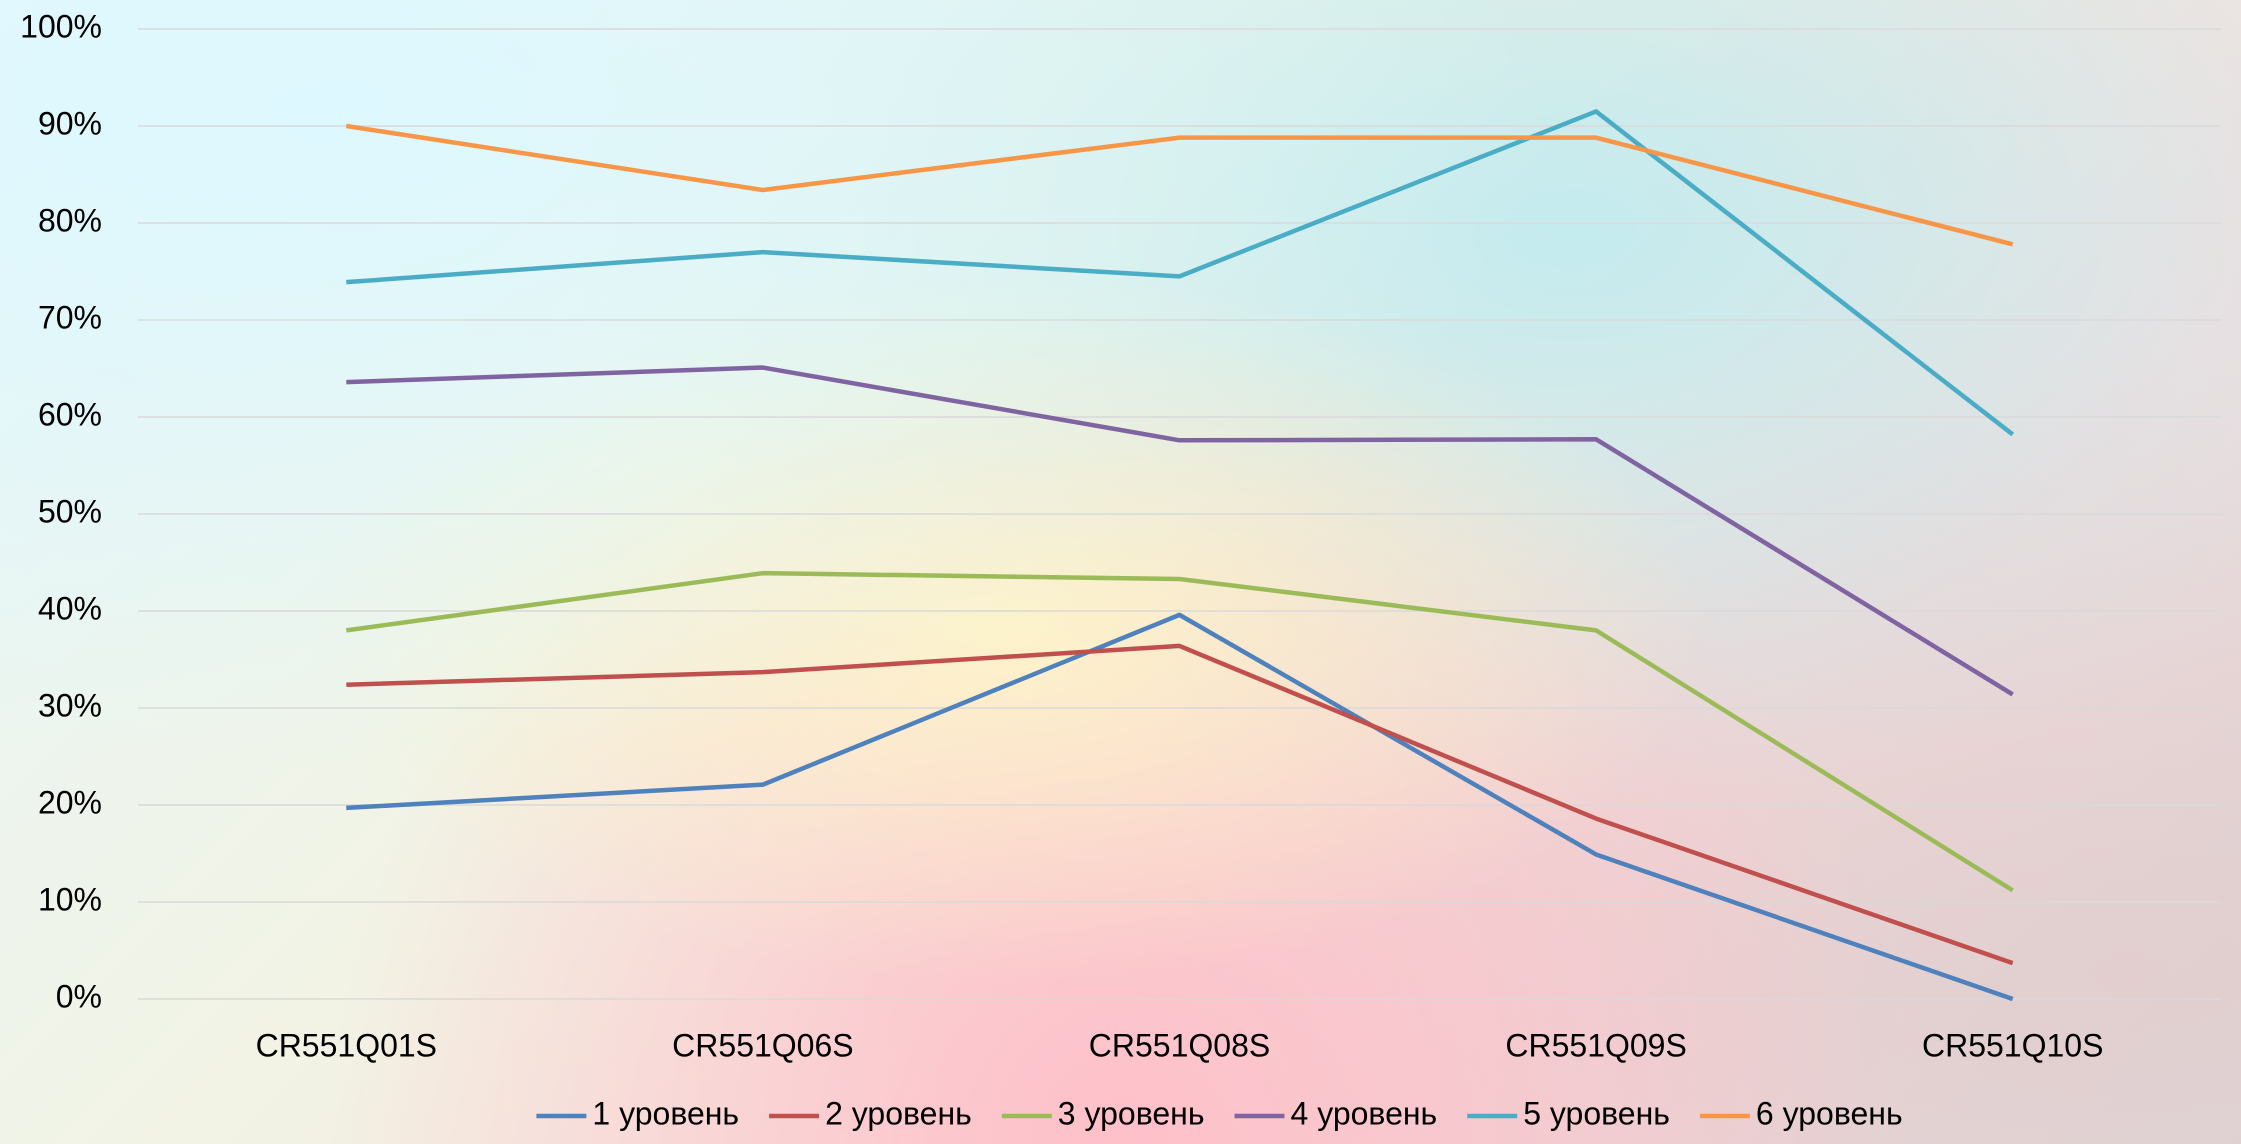  I want to click on y-tick-label: 0%, so click(79, 996).